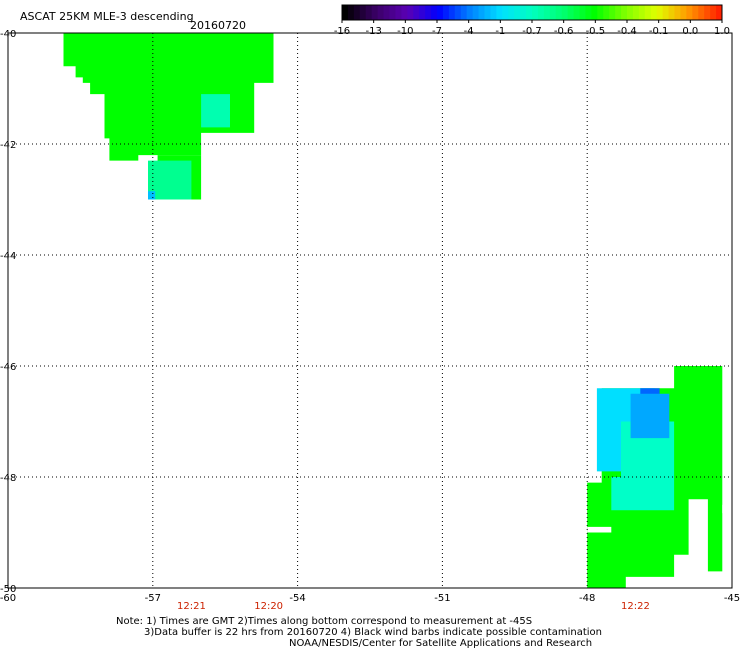 The image size is (740, 650). I want to click on northwest-swath-blue-cell, so click(152, 195).